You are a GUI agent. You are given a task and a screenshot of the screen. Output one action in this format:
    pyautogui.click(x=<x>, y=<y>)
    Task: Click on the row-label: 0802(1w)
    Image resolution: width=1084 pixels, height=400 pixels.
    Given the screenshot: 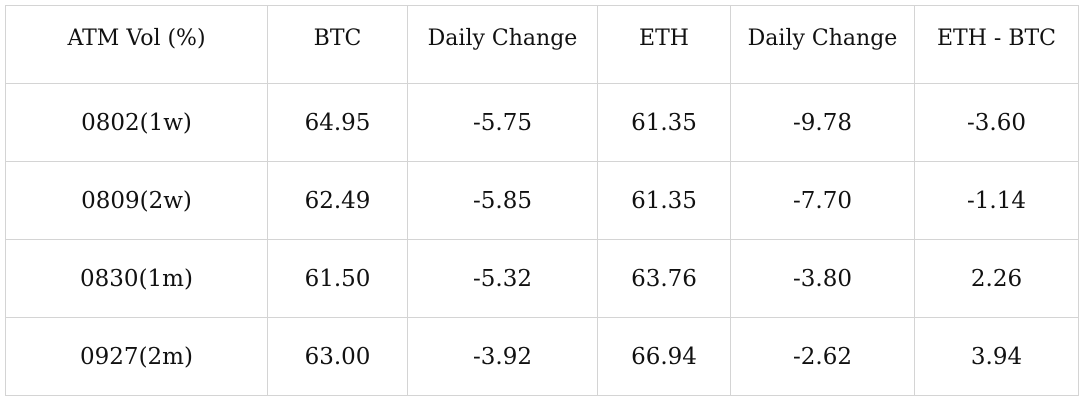 What is the action you would take?
    pyautogui.click(x=136, y=122)
    